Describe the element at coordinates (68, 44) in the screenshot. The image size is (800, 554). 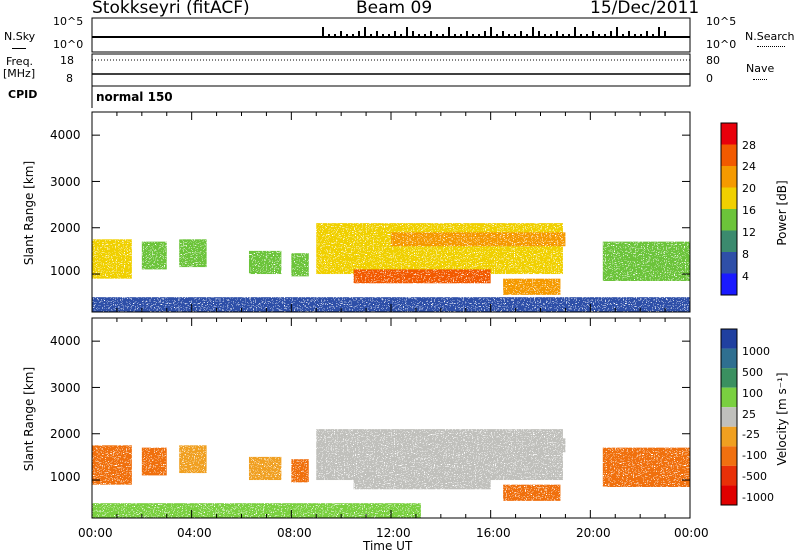
I see `sky-left-tick-bottom: 10^0` at that location.